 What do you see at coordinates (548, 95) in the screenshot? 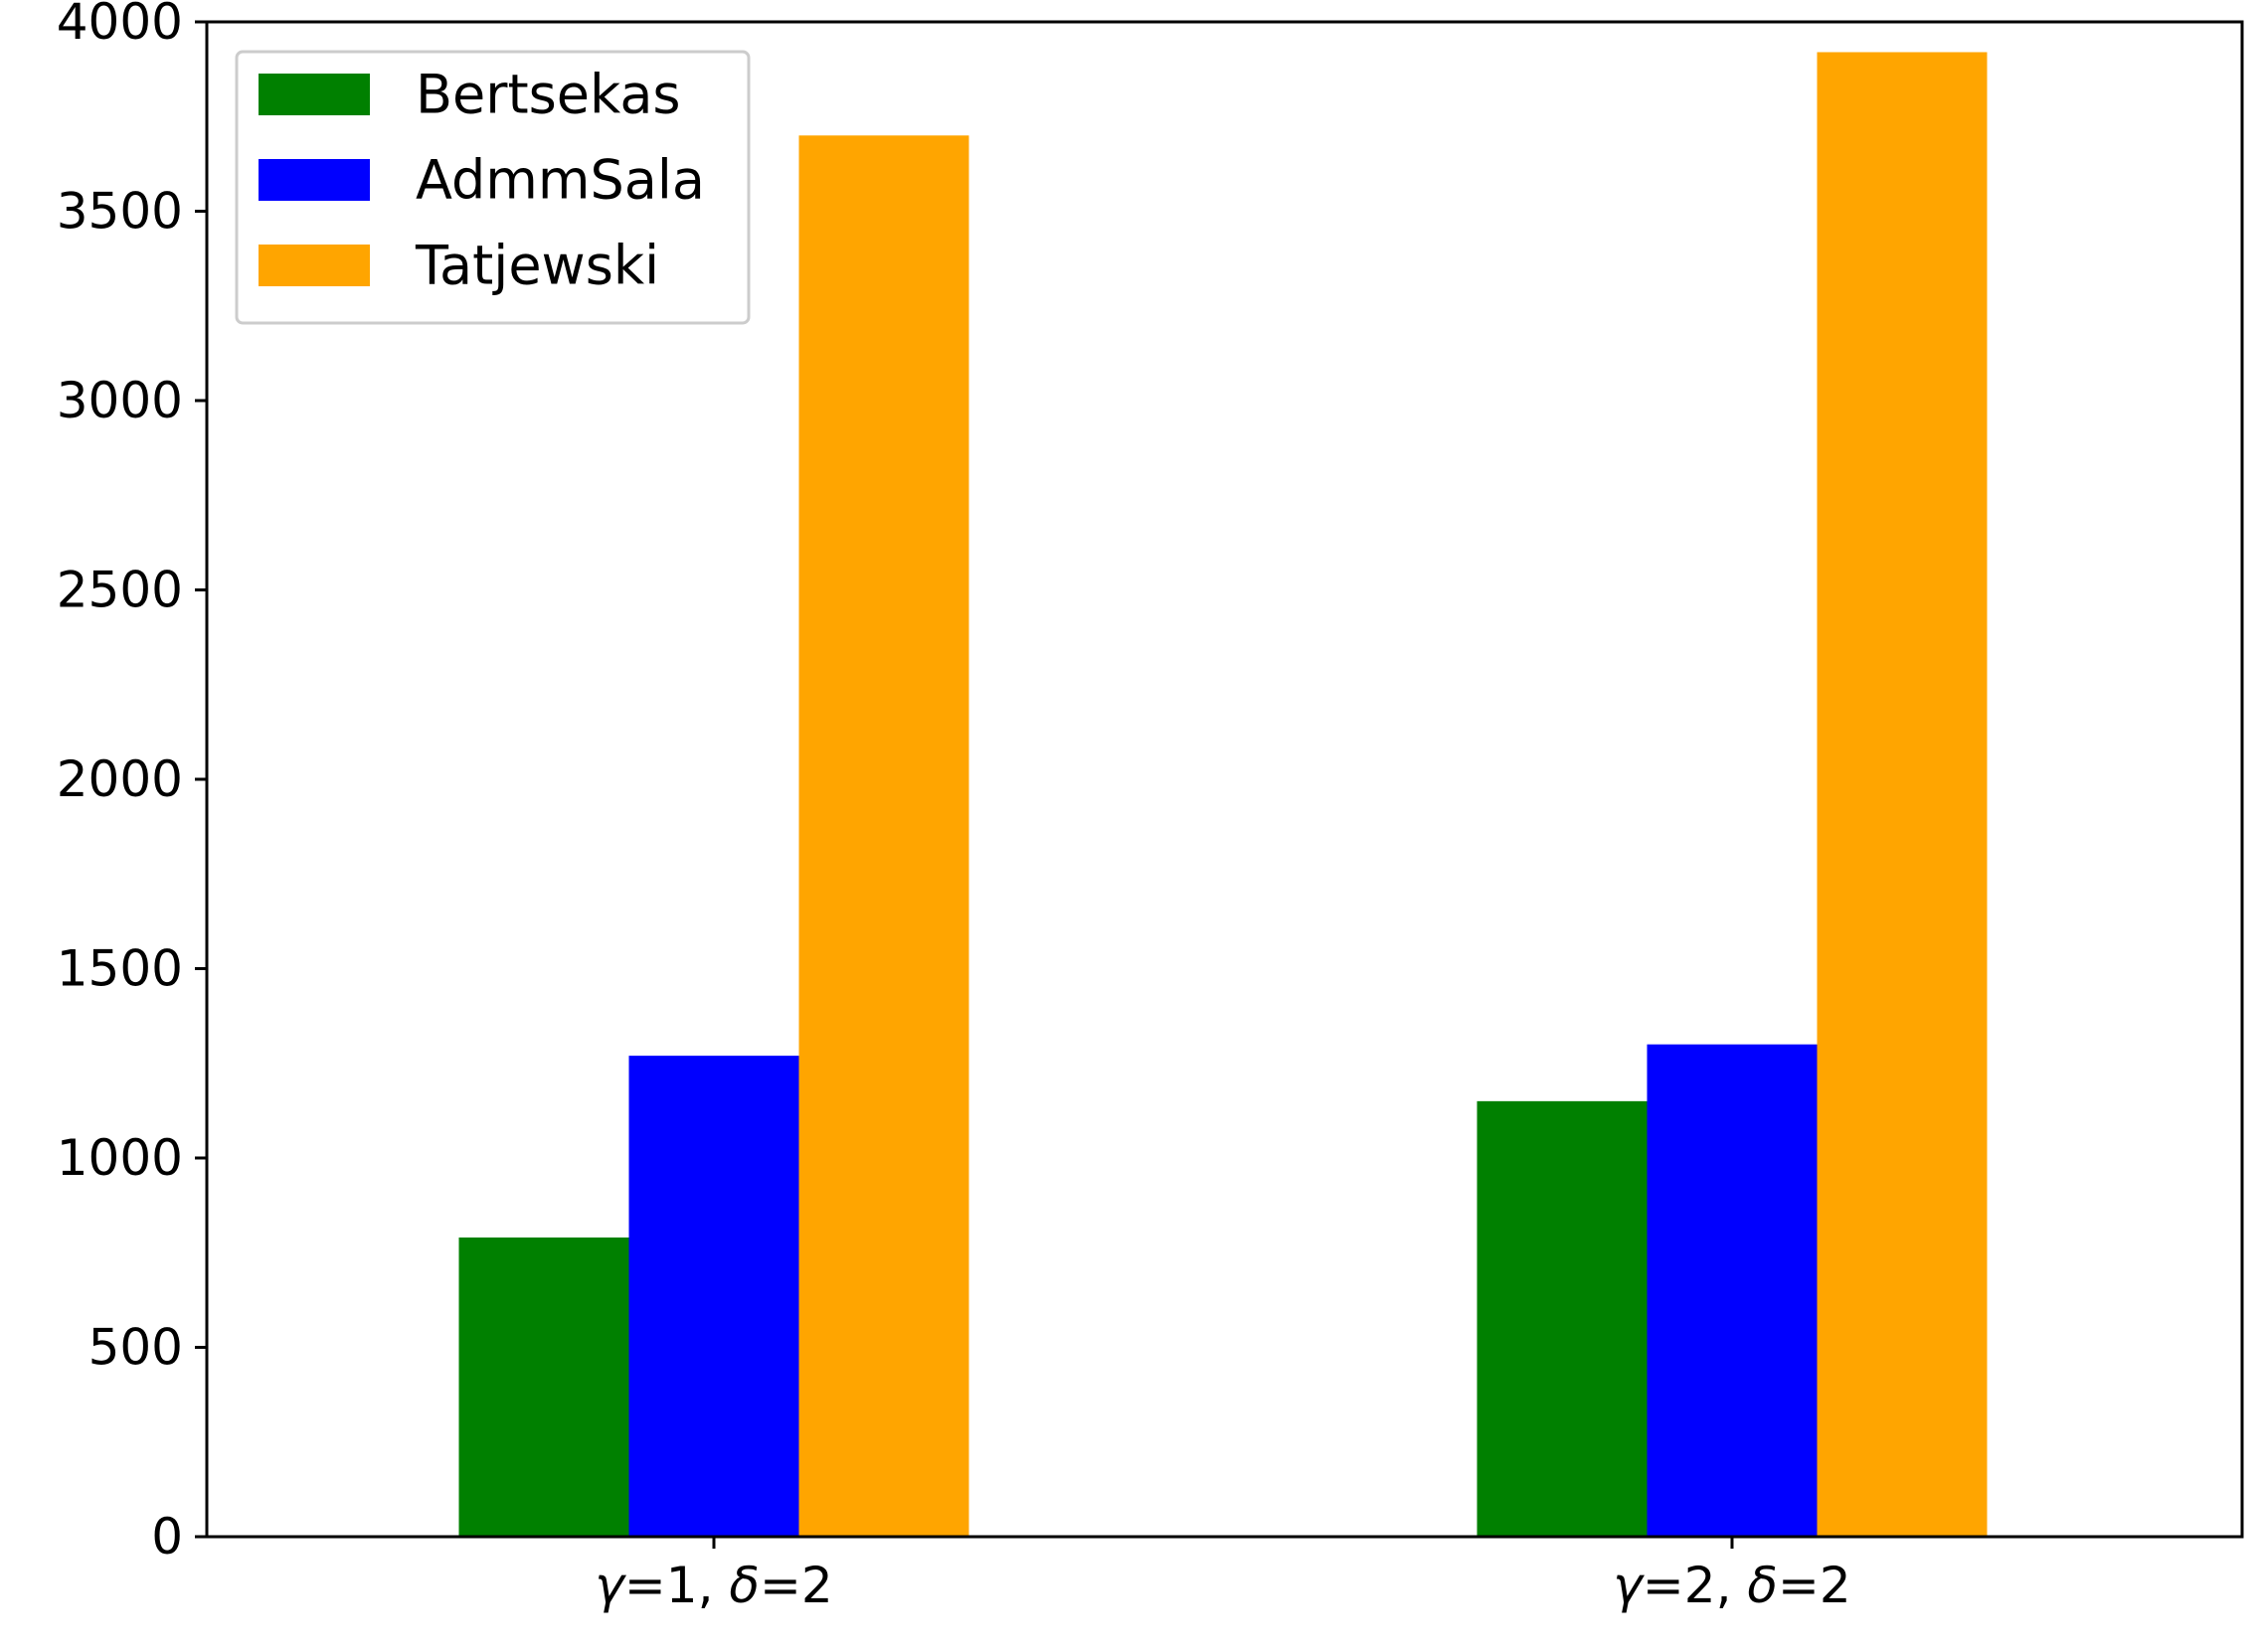
I see `legend-label-bertsekas: Bertsekas` at bounding box center [548, 95].